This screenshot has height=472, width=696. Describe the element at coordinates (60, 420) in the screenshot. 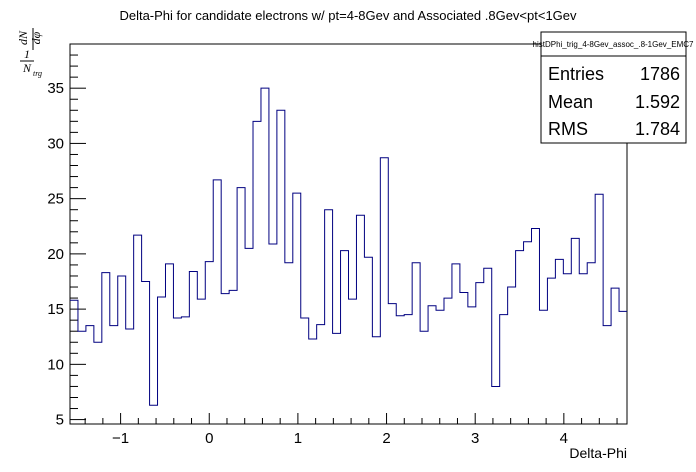

I see `y-tick-label: 5` at that location.